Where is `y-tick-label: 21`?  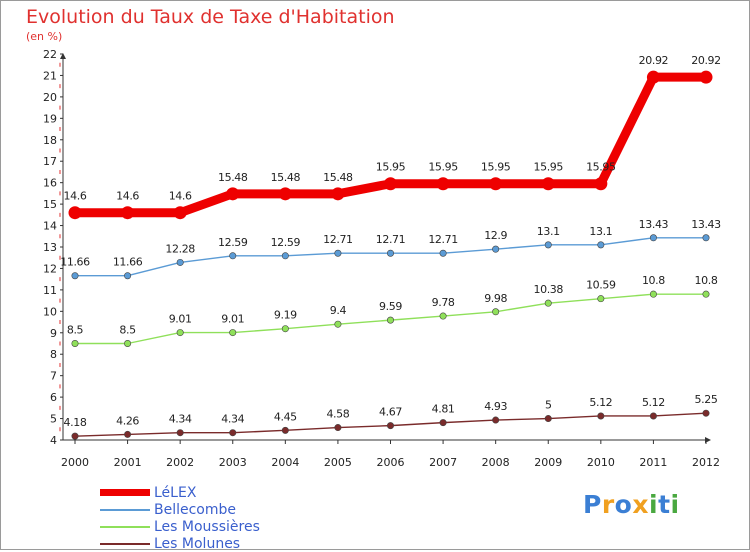 y-tick-label: 21 is located at coordinates (50, 75).